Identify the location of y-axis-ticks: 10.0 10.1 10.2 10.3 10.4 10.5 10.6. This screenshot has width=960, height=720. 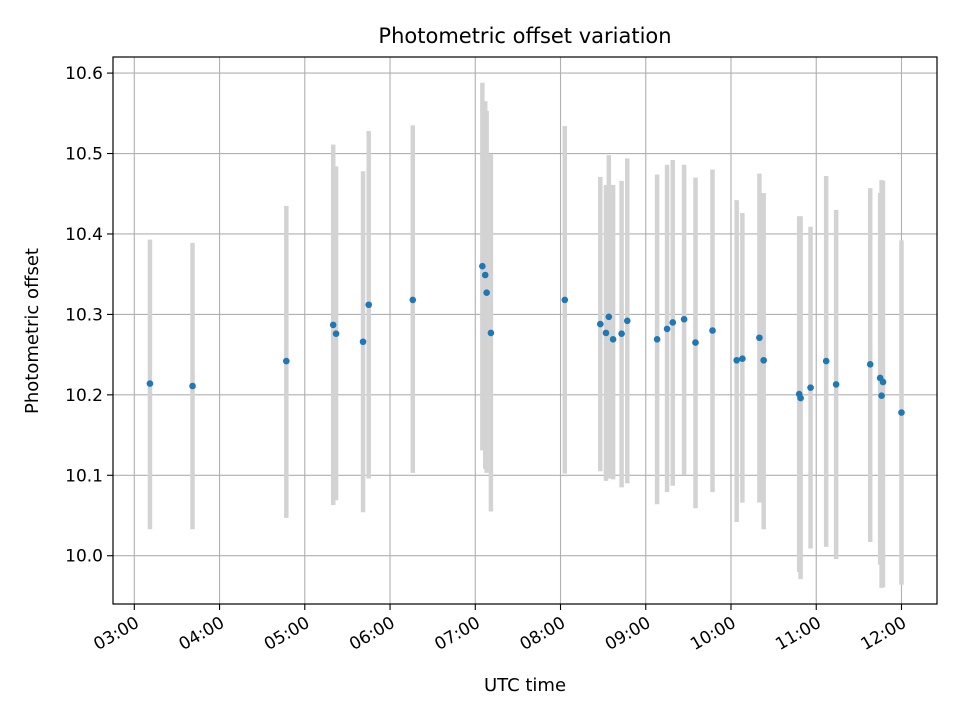
(89, 315).